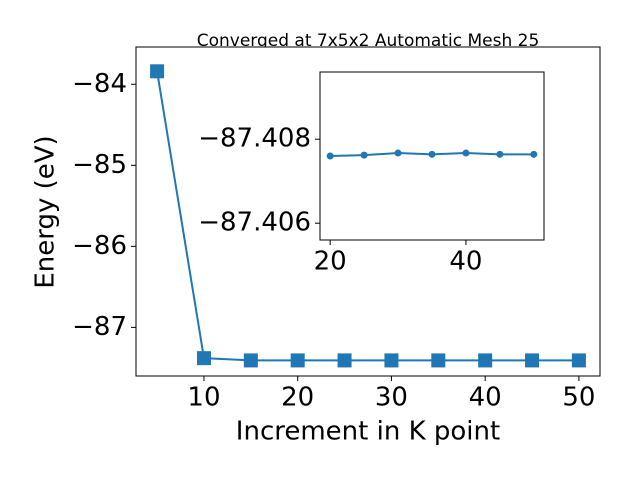 This screenshot has width=640, height=480. What do you see at coordinates (46, 211) in the screenshot?
I see `y-axis-label: Energy (eV)` at bounding box center [46, 211].